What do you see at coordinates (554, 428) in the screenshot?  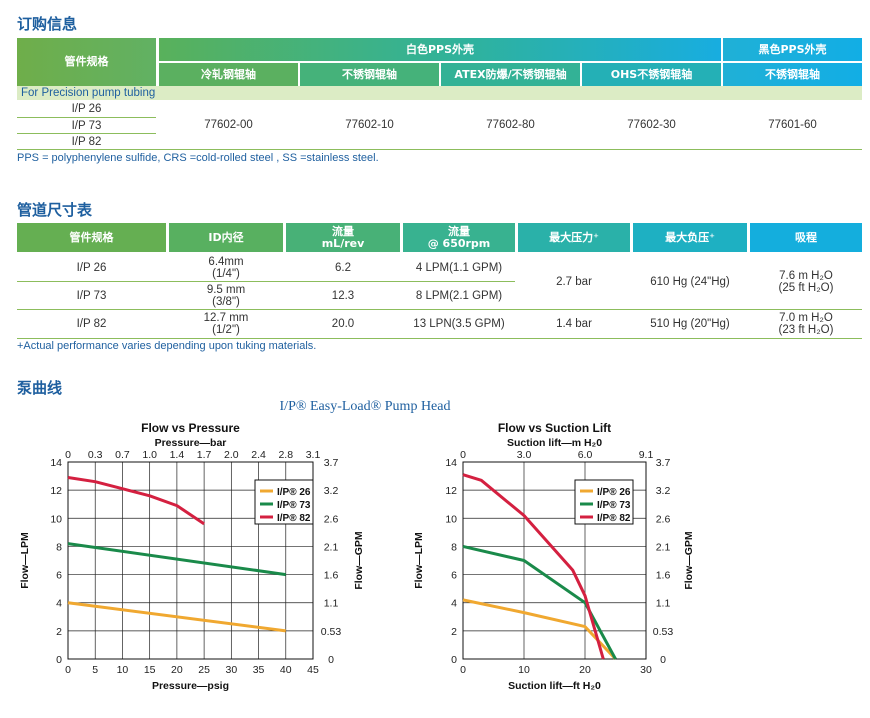 I see `chart-title: Flow vs Suction Lift` at bounding box center [554, 428].